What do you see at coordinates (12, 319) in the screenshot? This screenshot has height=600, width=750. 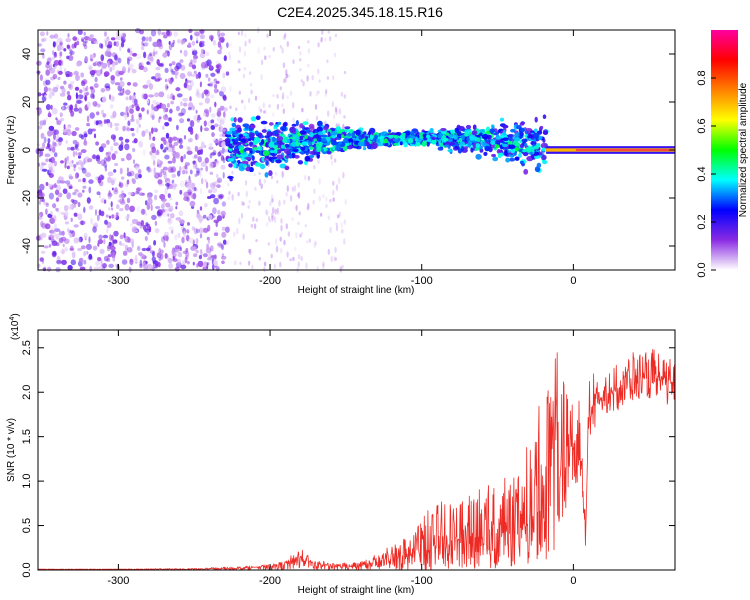 I see `snr-y-multiplier-exponent: 4` at bounding box center [12, 319].